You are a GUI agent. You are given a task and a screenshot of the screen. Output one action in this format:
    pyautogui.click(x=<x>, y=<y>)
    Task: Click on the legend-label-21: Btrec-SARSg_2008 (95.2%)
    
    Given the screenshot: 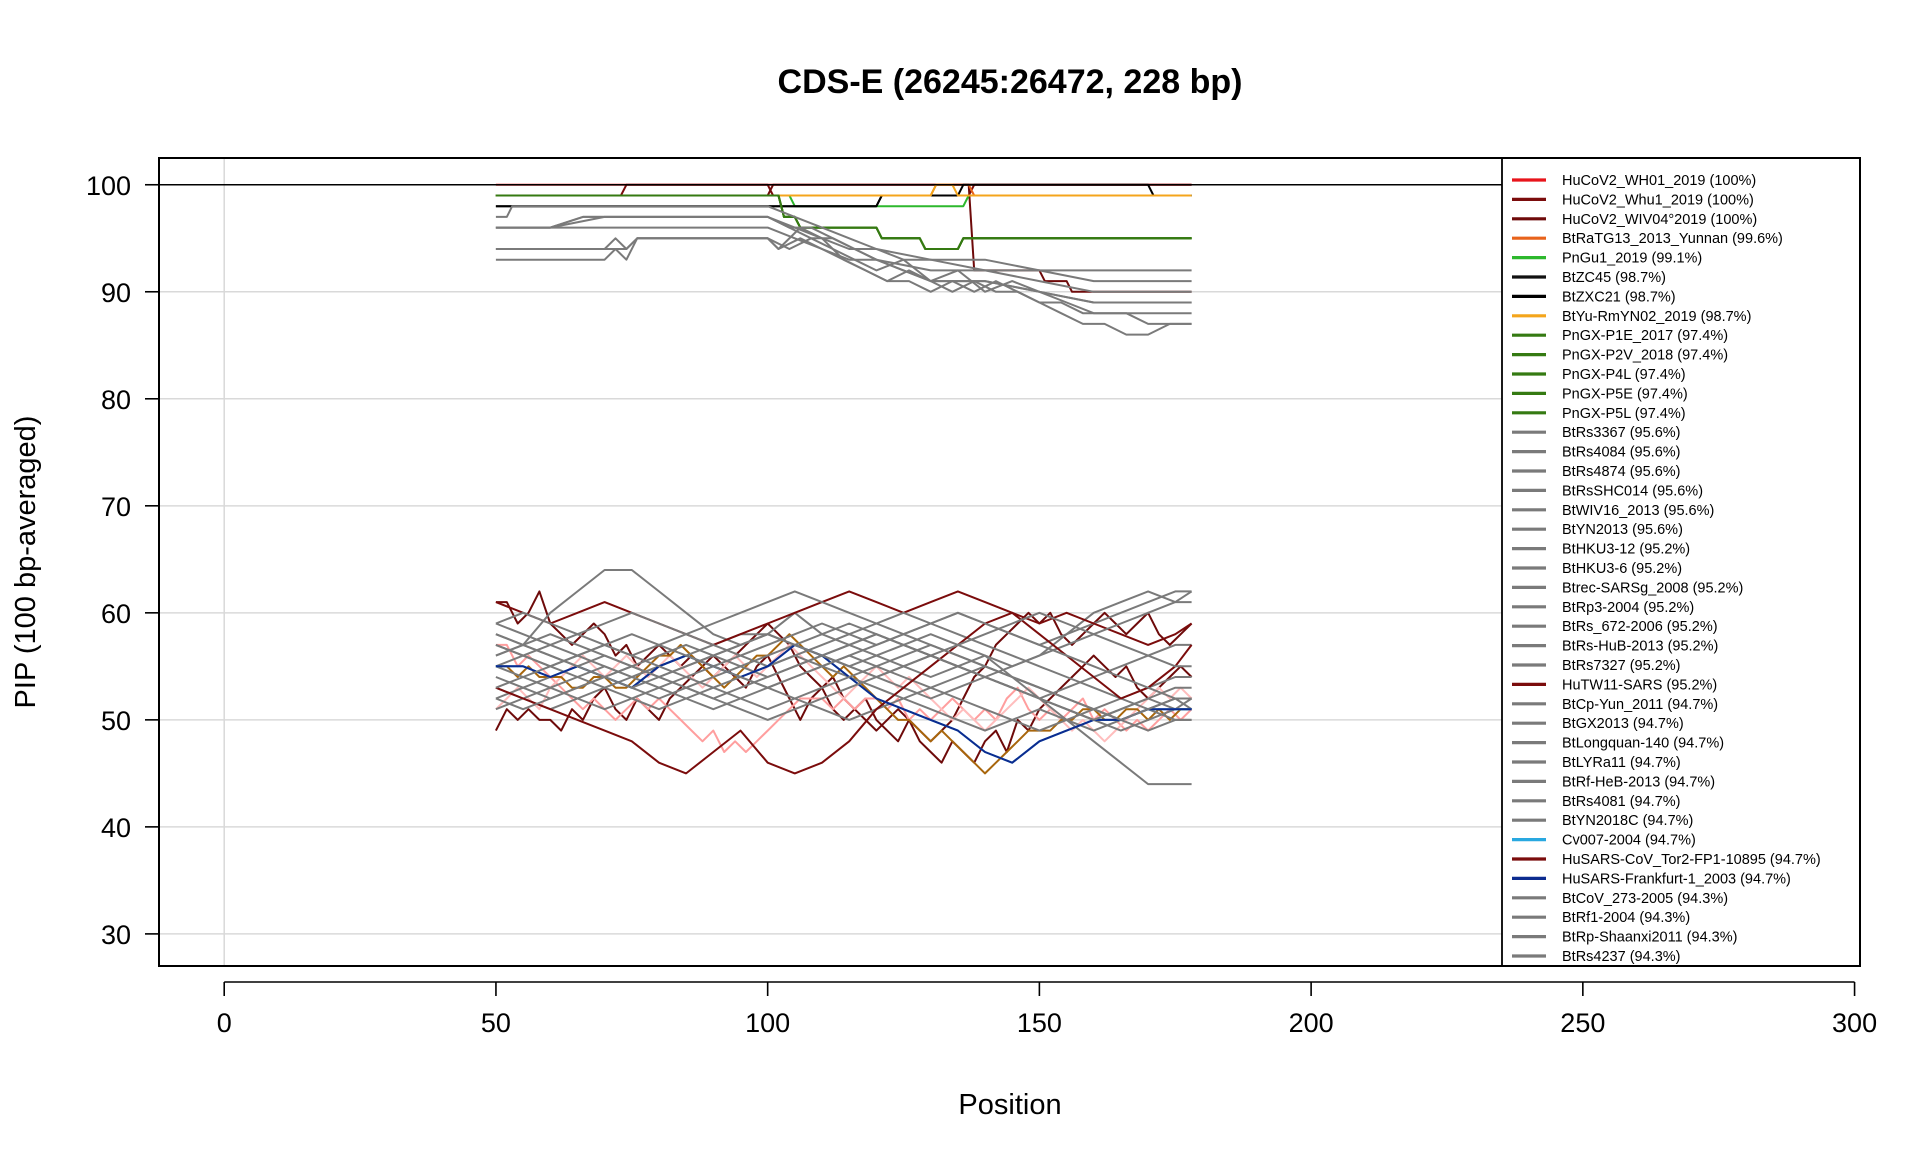 What is the action you would take?
    pyautogui.click(x=1652, y=588)
    